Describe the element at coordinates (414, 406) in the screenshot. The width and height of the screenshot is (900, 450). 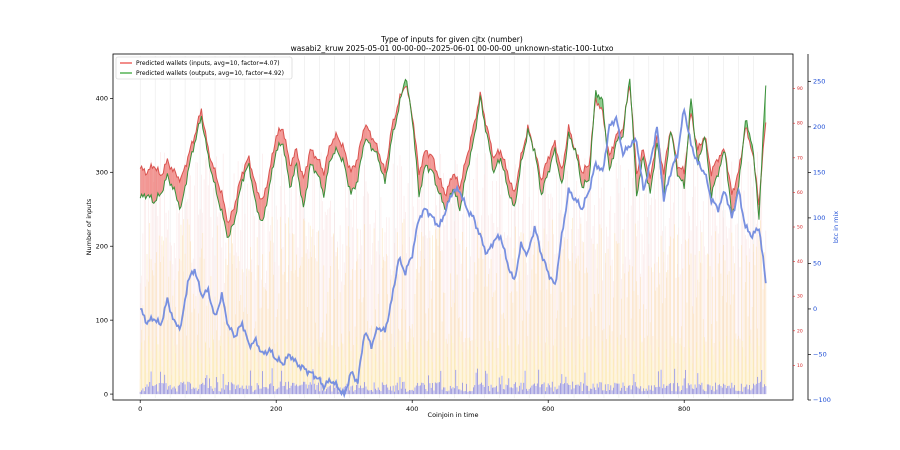
I see `bottom-axis: 0 200 400 600 800` at that location.